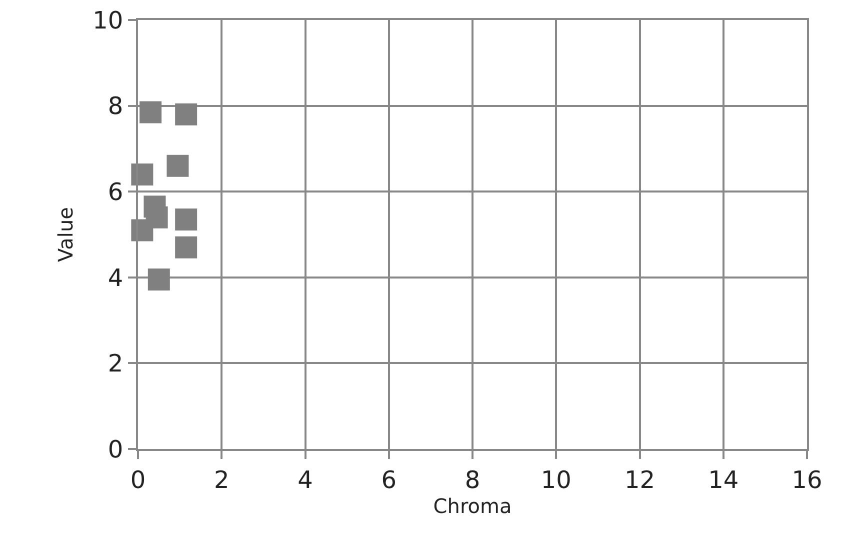  What do you see at coordinates (116, 364) in the screenshot?
I see `y-tick-label: 2` at bounding box center [116, 364].